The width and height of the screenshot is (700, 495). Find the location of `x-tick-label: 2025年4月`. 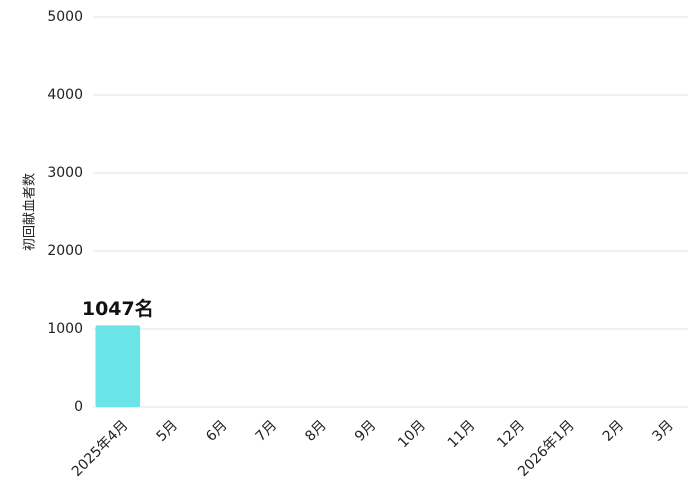

x-tick-label: 2025年4月 is located at coordinates (100, 448).